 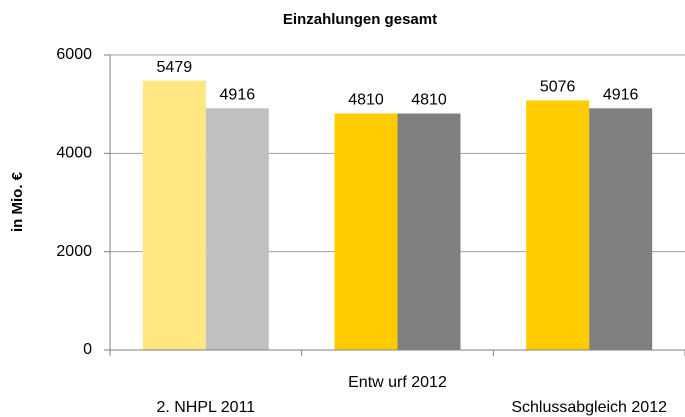 What do you see at coordinates (74, 54) in the screenshot?
I see `y-tick-label: 6000` at bounding box center [74, 54].